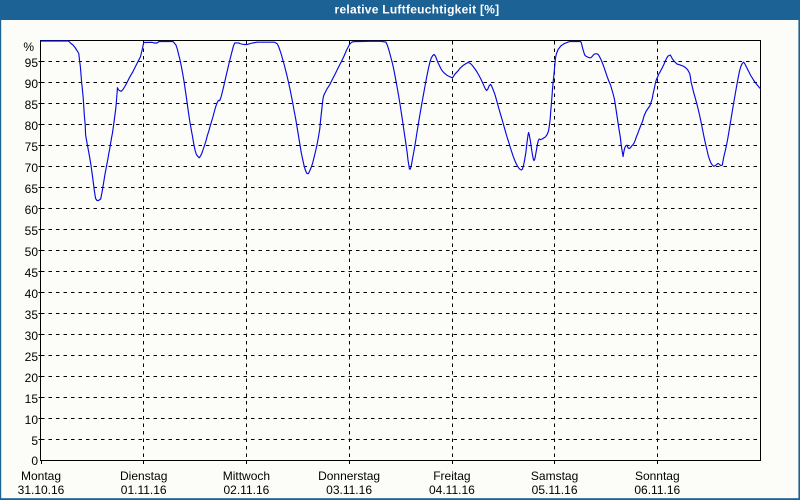  Describe the element at coordinates (34, 441) in the screenshot. I see `svg-text: 5` at that location.